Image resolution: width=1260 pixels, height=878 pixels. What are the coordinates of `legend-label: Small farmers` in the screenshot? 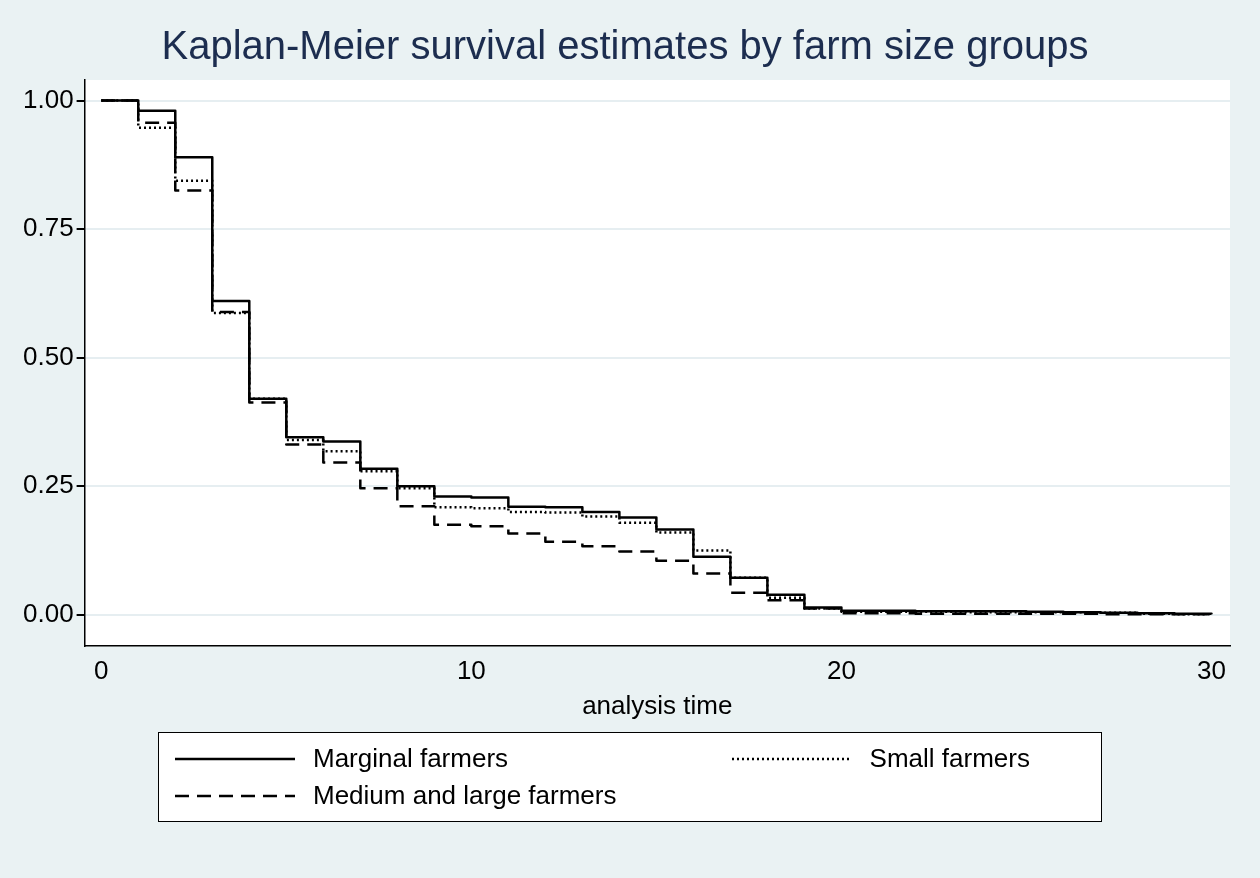 It's located at (949, 758).